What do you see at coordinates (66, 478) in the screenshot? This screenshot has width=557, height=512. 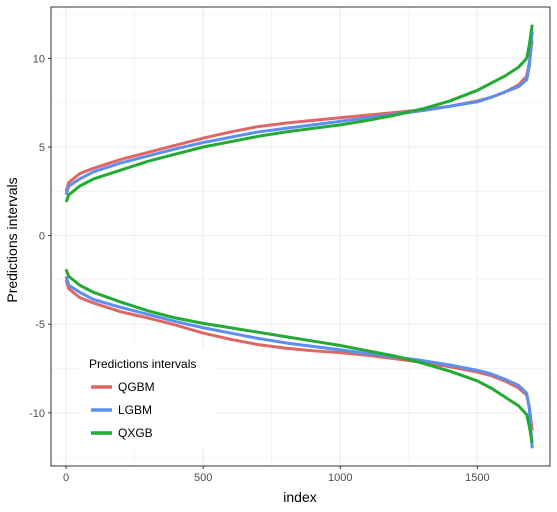 I see `x-tick-label: 0` at bounding box center [66, 478].